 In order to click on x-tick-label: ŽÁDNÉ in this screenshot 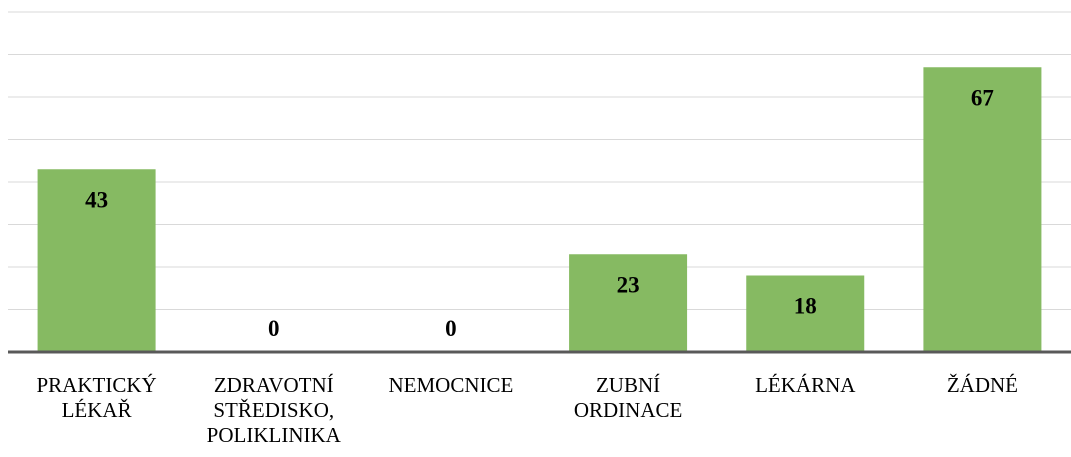, I will do `click(982, 385)`.